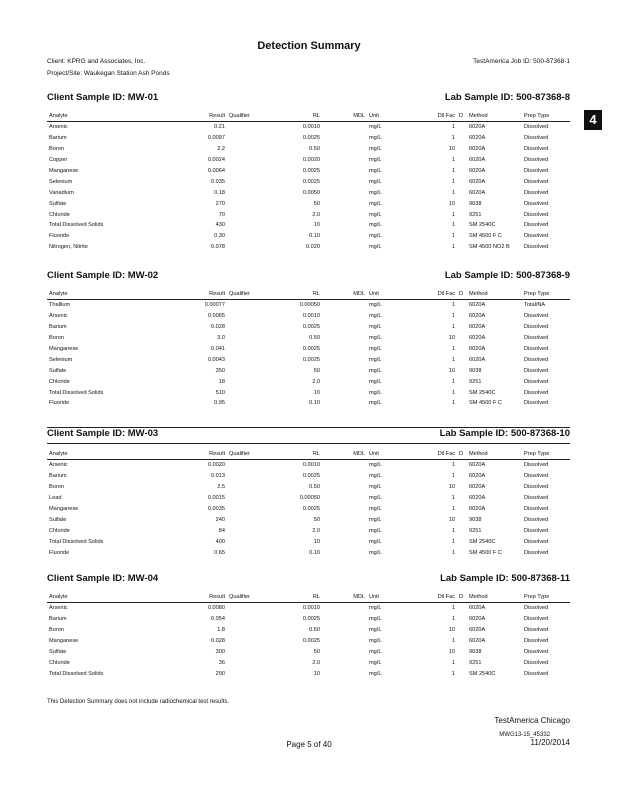 This screenshot has height=800, width=618. I want to click on cell-result: 0.0024, so click(216, 160).